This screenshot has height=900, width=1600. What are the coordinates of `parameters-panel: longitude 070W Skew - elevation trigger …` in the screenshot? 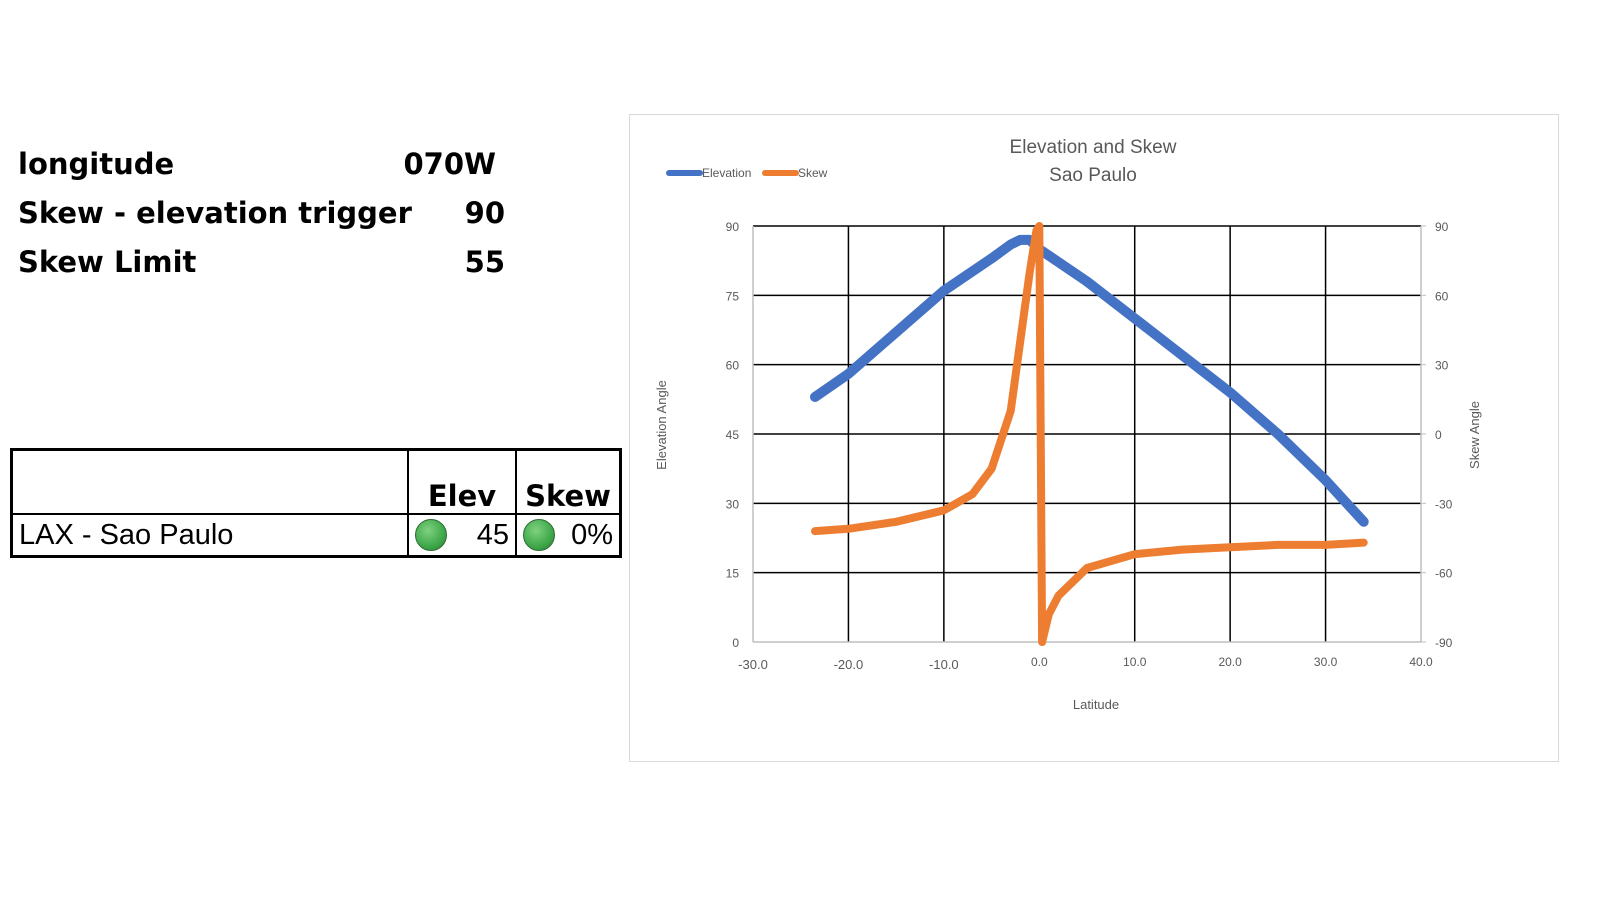 It's located at (268, 213).